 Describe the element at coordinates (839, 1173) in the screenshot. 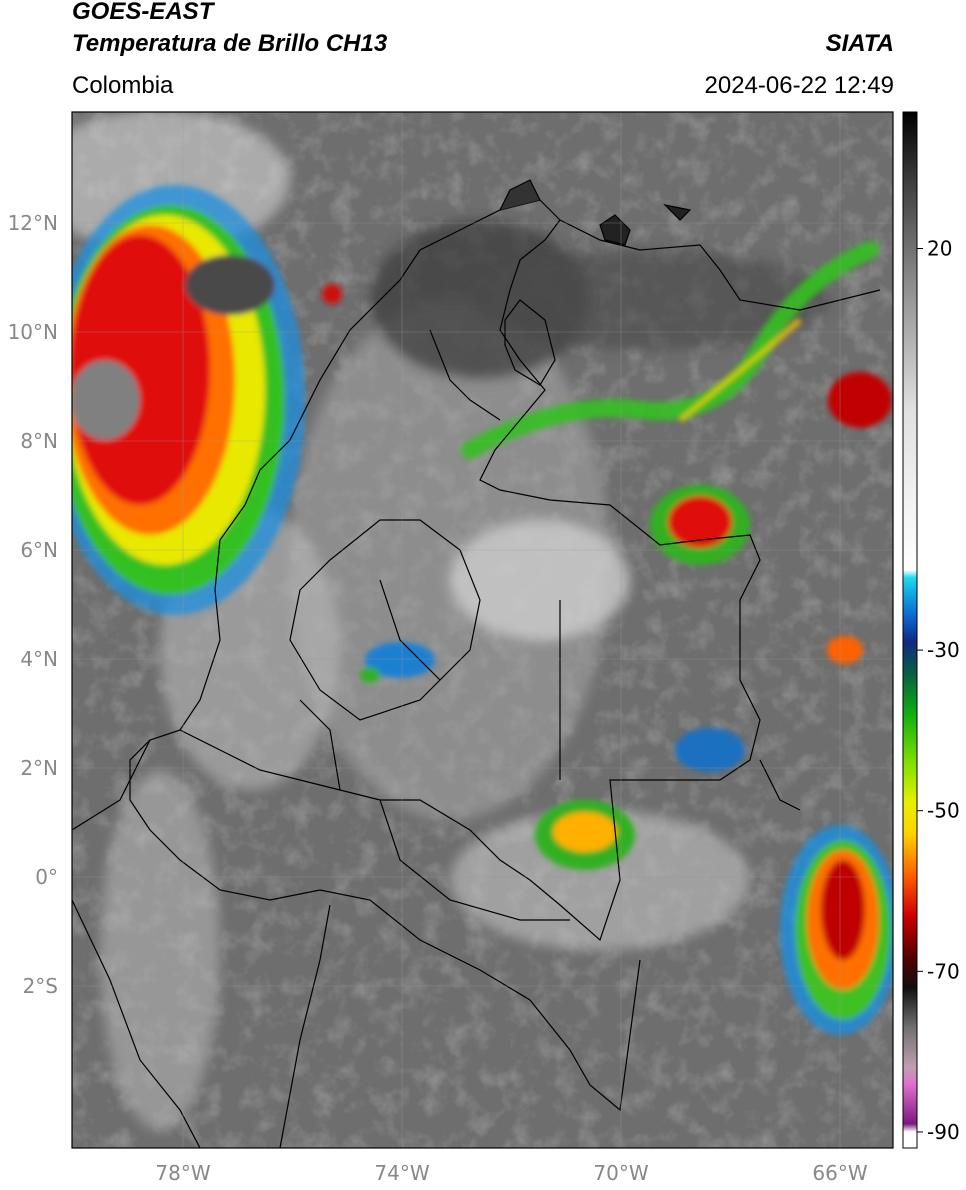

I see `lon-label-66w: 66°W` at that location.